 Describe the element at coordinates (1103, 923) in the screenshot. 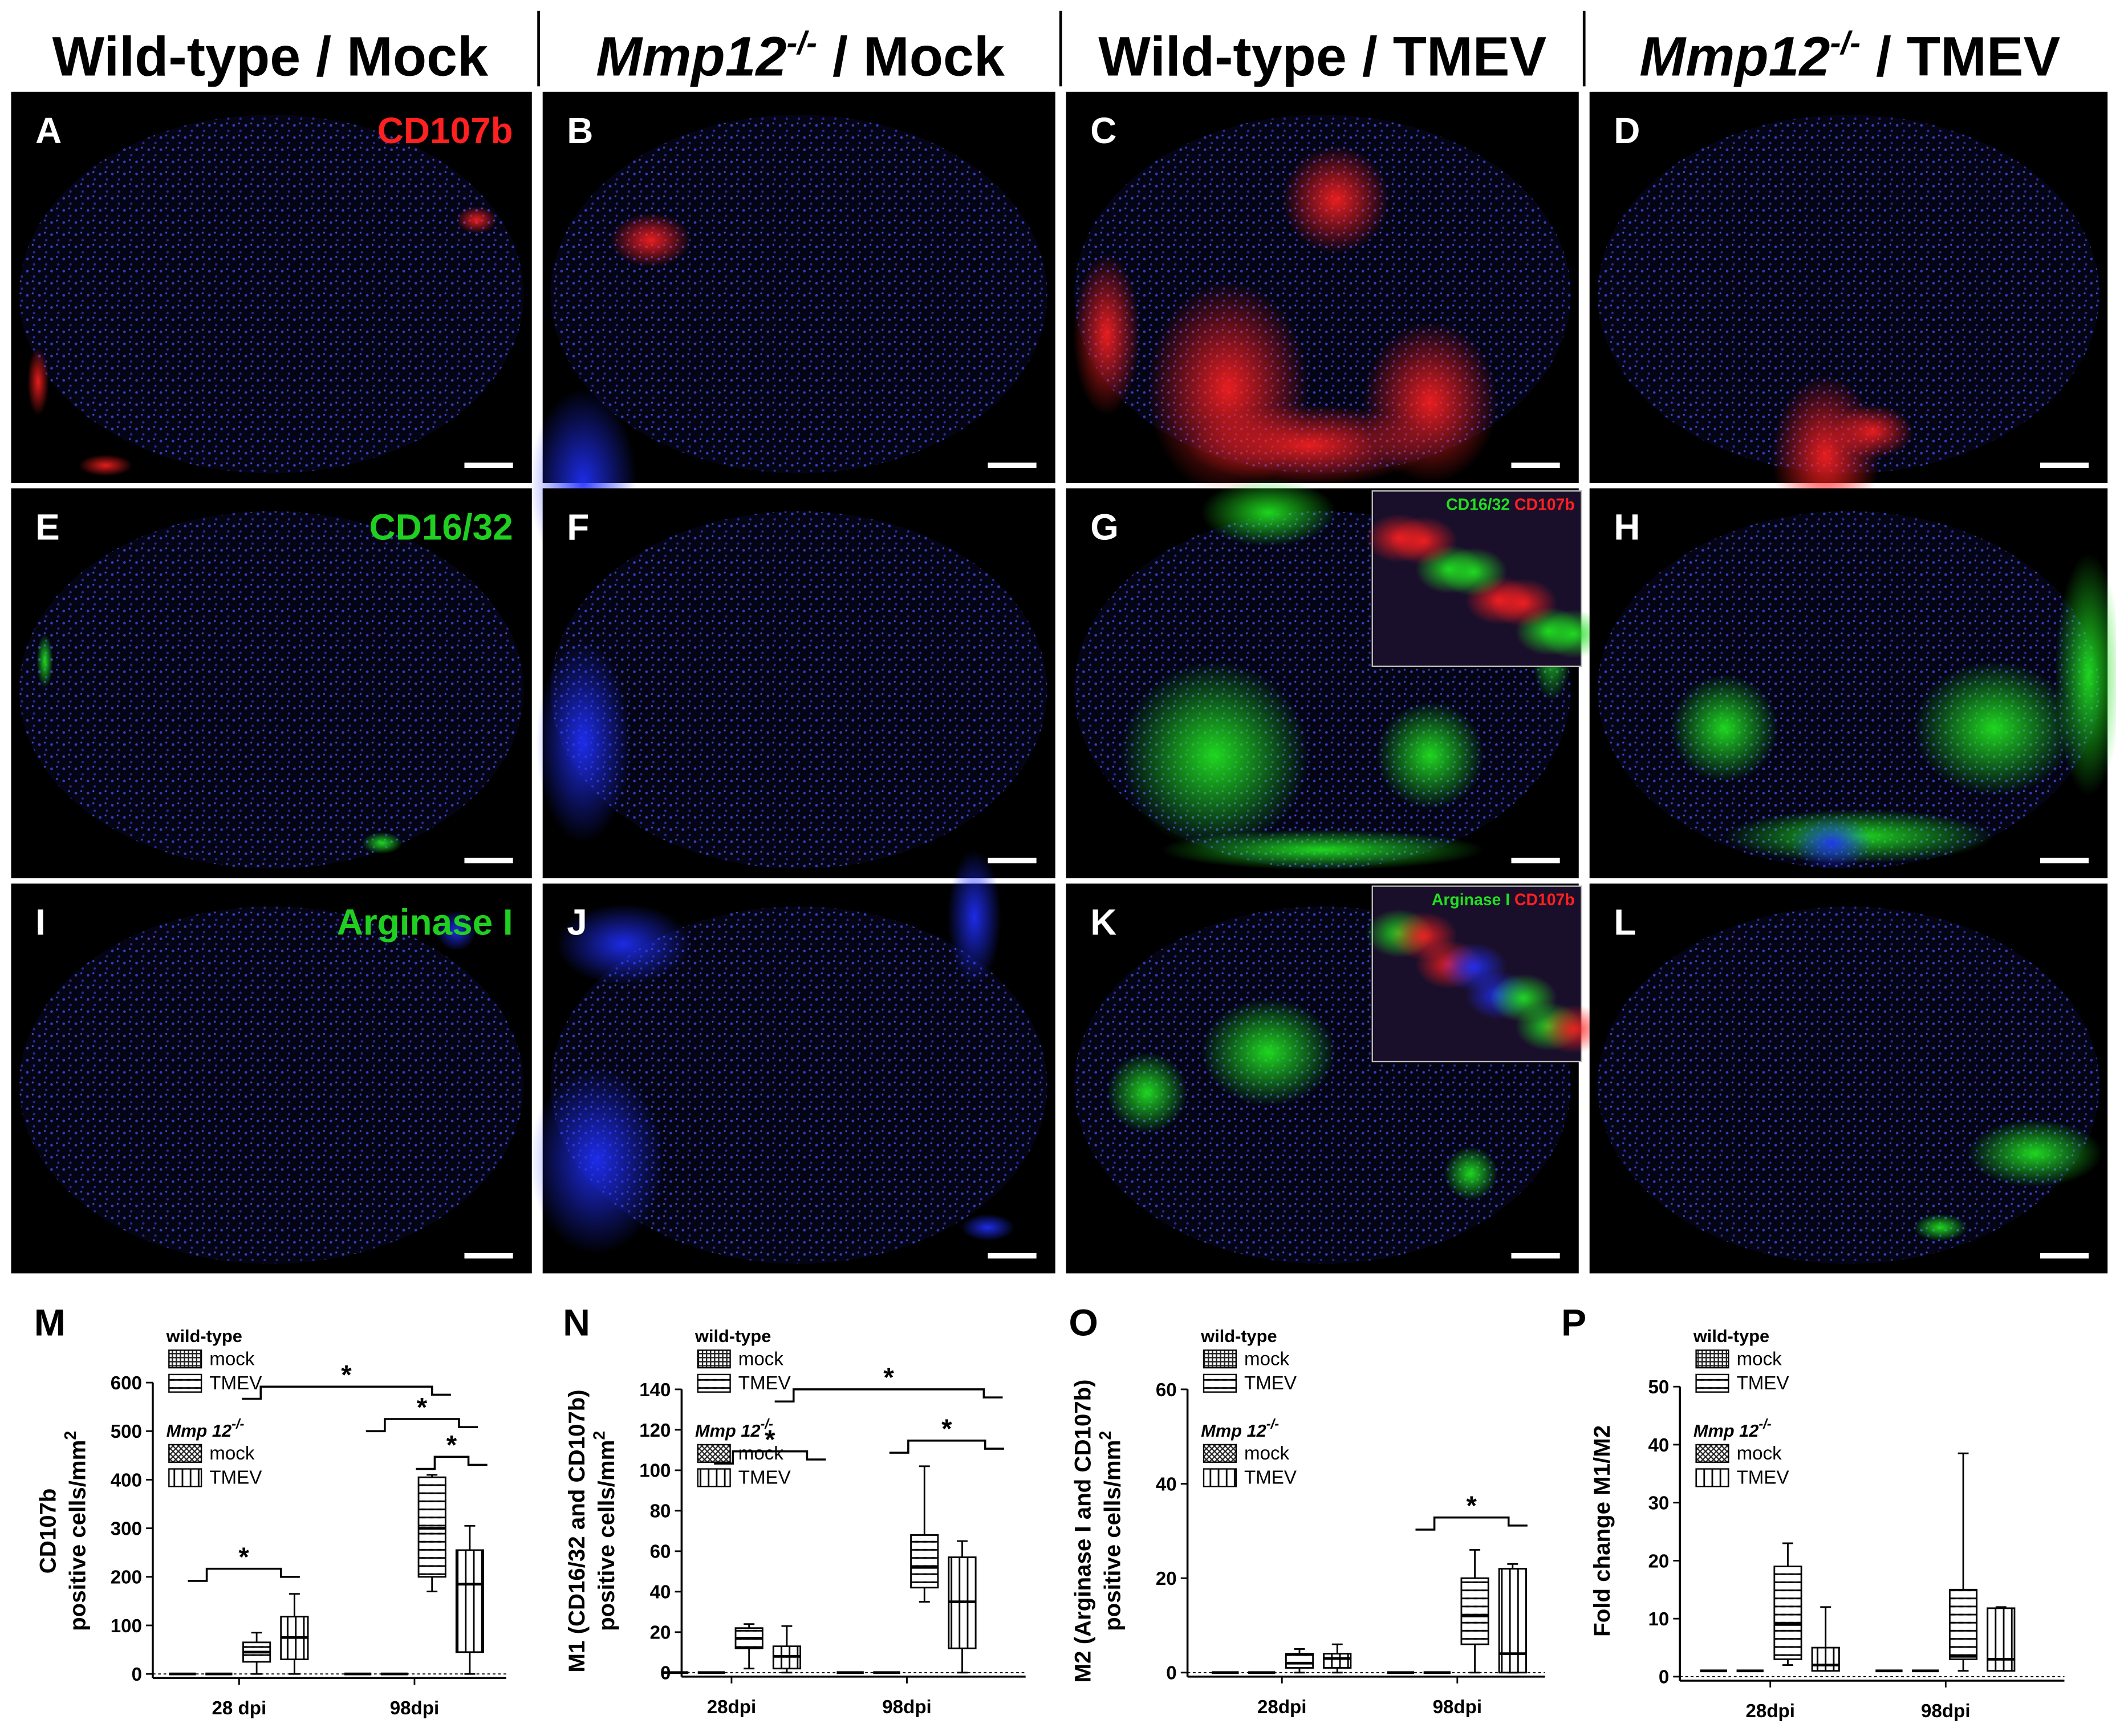

I see `panel-letter: K` at that location.